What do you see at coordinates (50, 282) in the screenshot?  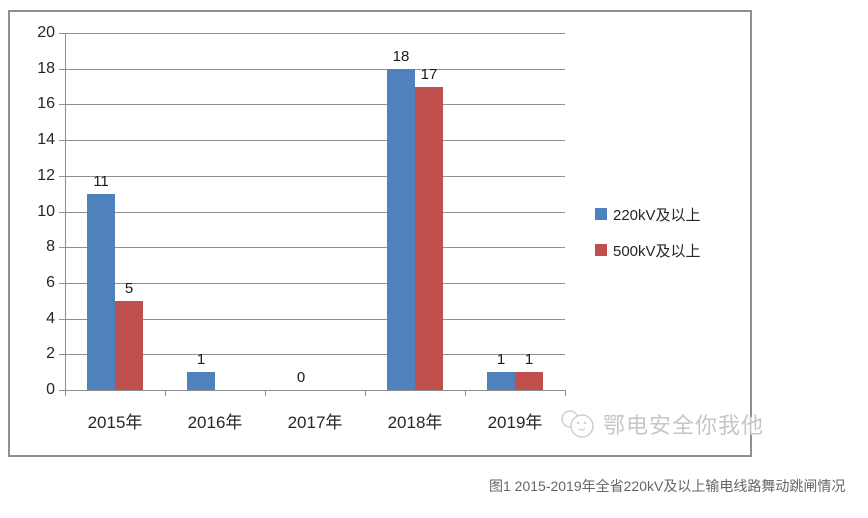 I see `y-tick-label-6: 6` at bounding box center [50, 282].